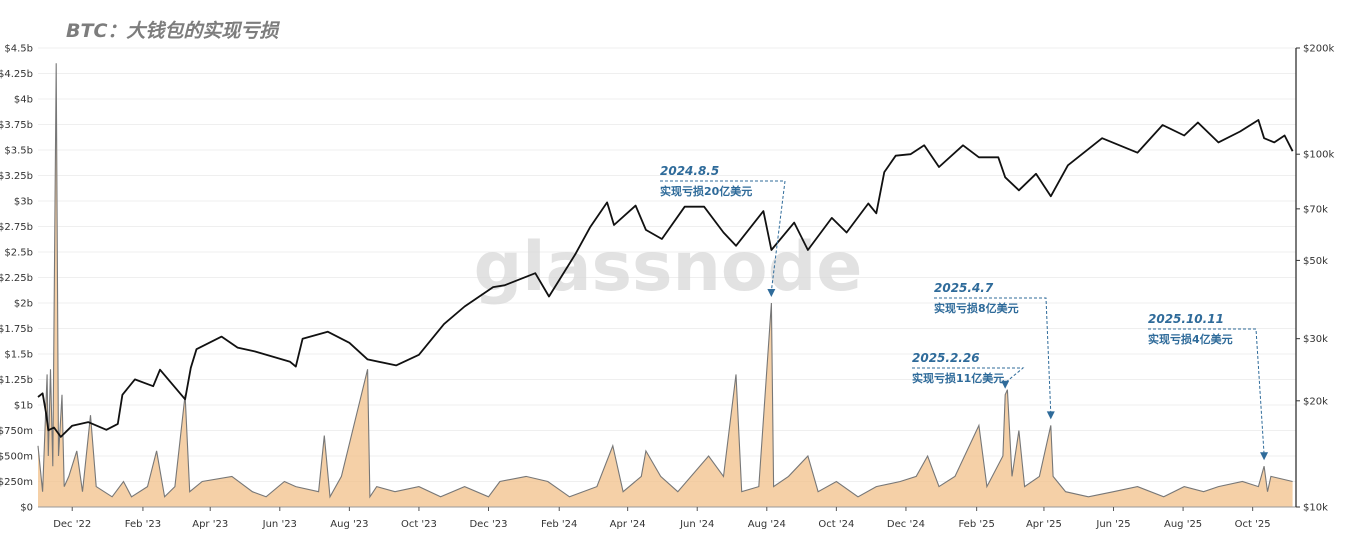 This screenshot has height=546, width=1348. Describe the element at coordinates (16, 125) in the screenshot. I see `left-tick-label: $3.75b` at that location.